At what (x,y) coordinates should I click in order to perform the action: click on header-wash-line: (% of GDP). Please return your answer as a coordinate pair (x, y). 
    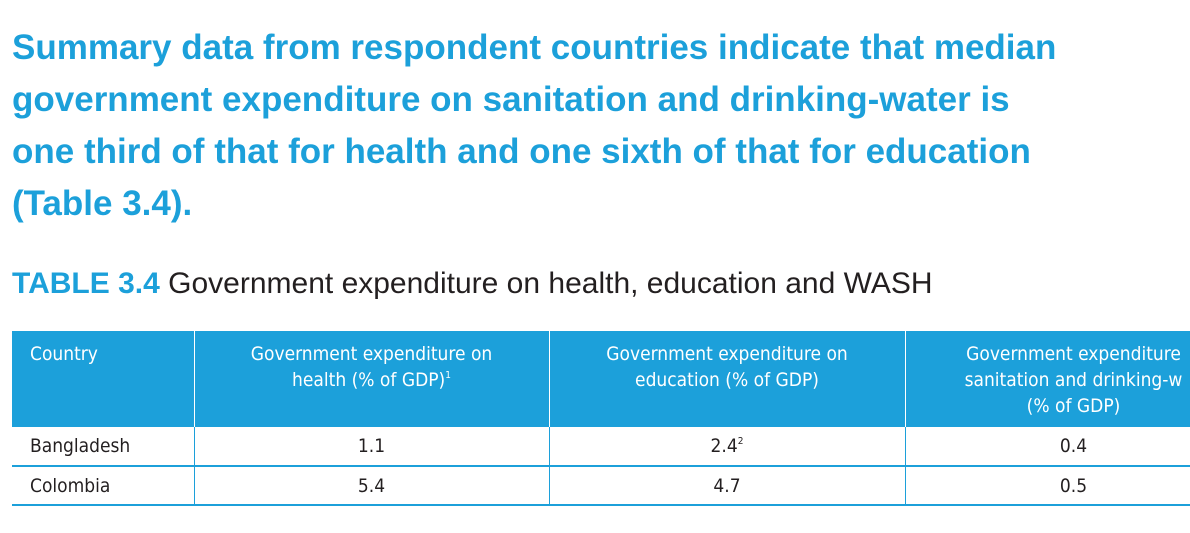
    Looking at the image, I should click on (1073, 406).